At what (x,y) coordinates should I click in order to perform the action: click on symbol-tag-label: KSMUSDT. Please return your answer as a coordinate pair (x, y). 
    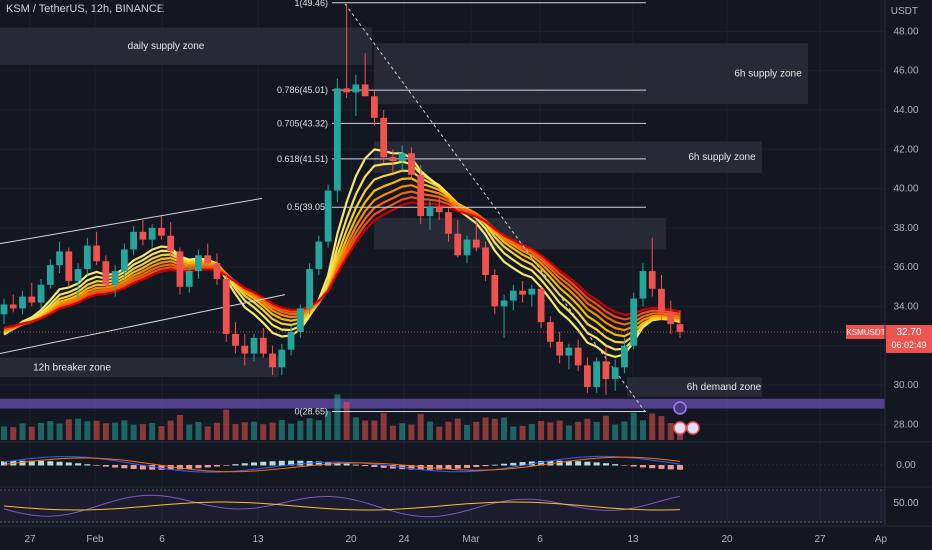
    Looking at the image, I should click on (865, 332).